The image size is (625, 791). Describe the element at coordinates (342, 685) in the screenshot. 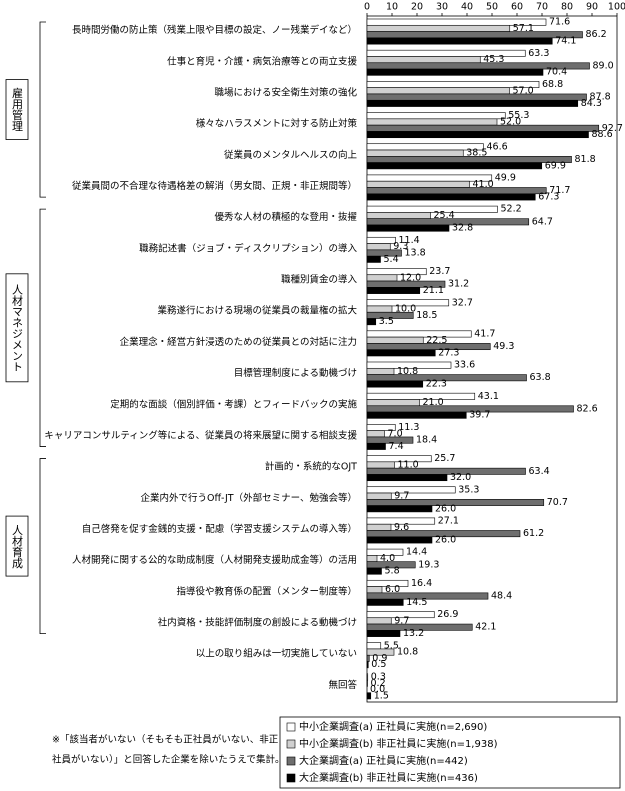

I see `category-label: 無回答` at that location.